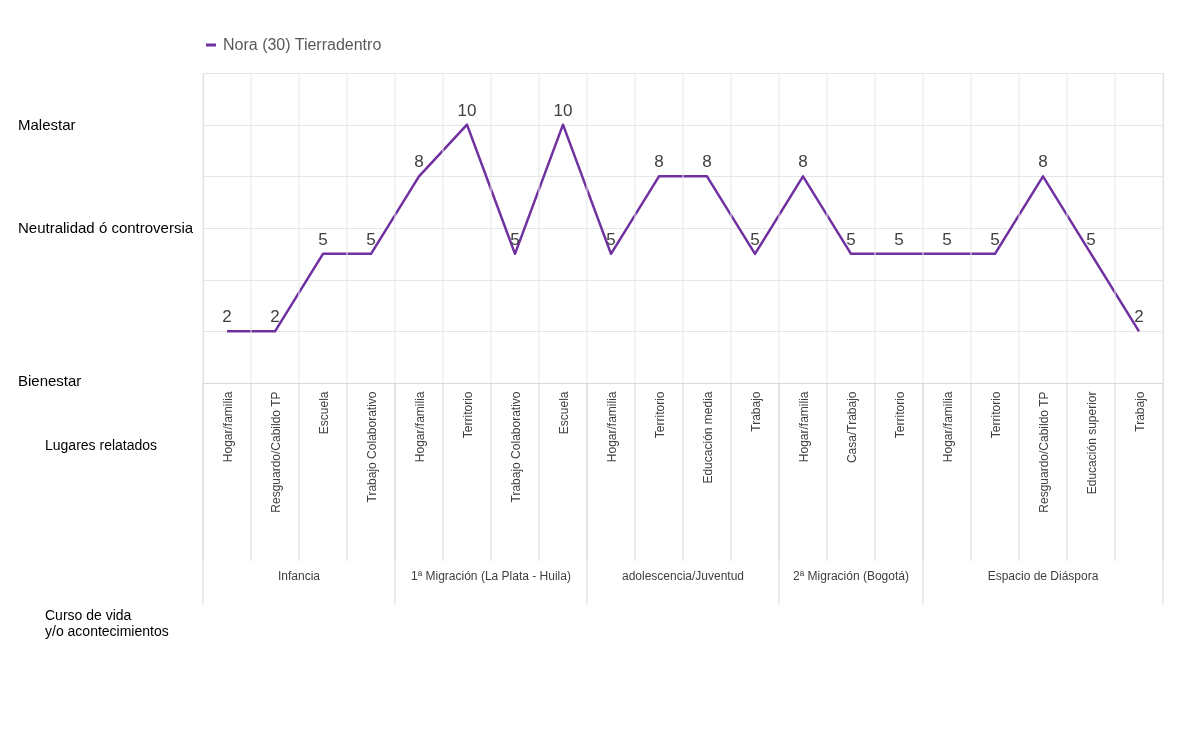 The image size is (1188, 729). What do you see at coordinates (299, 576) in the screenshot?
I see `text: Infancia` at bounding box center [299, 576].